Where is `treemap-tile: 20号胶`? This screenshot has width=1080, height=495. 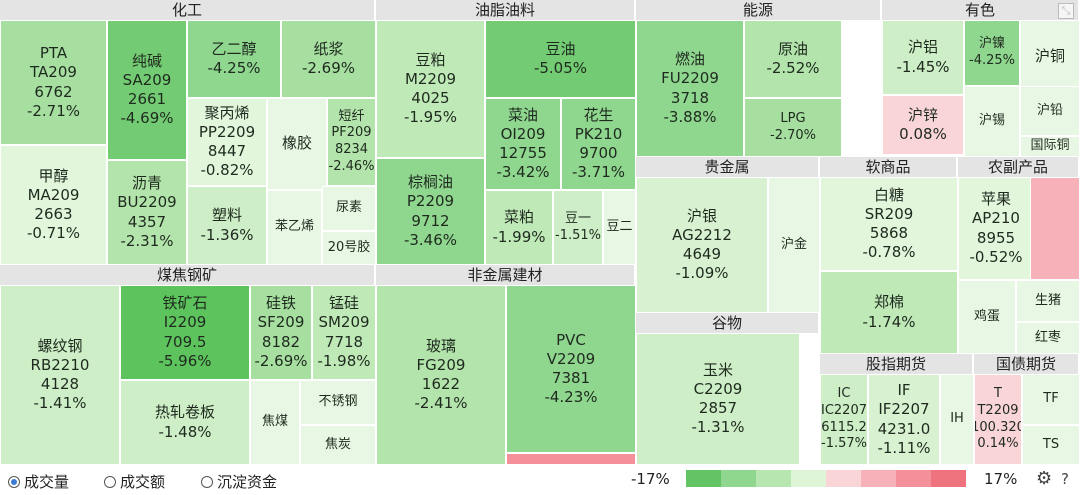
treemap-tile: 20号胶 is located at coordinates (349, 248).